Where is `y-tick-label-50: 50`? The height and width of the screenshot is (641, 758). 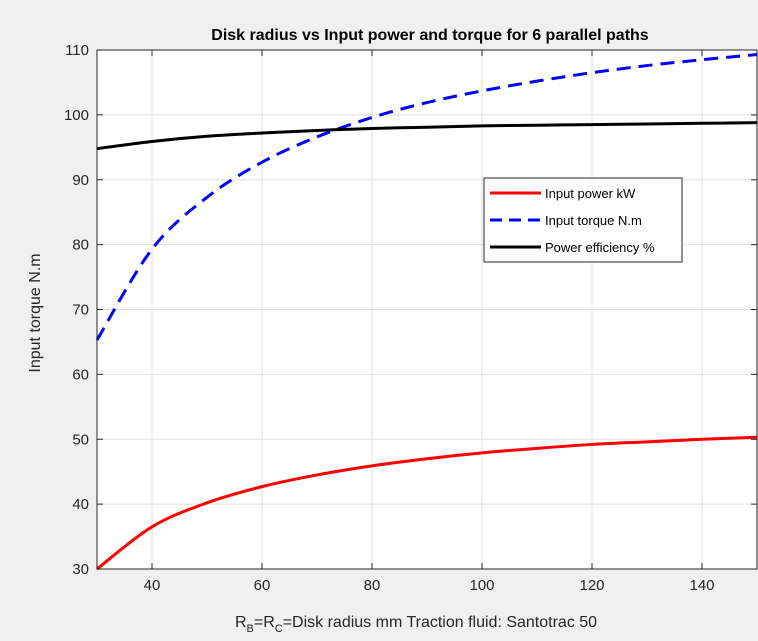 y-tick-label-50: 50 is located at coordinates (80, 439).